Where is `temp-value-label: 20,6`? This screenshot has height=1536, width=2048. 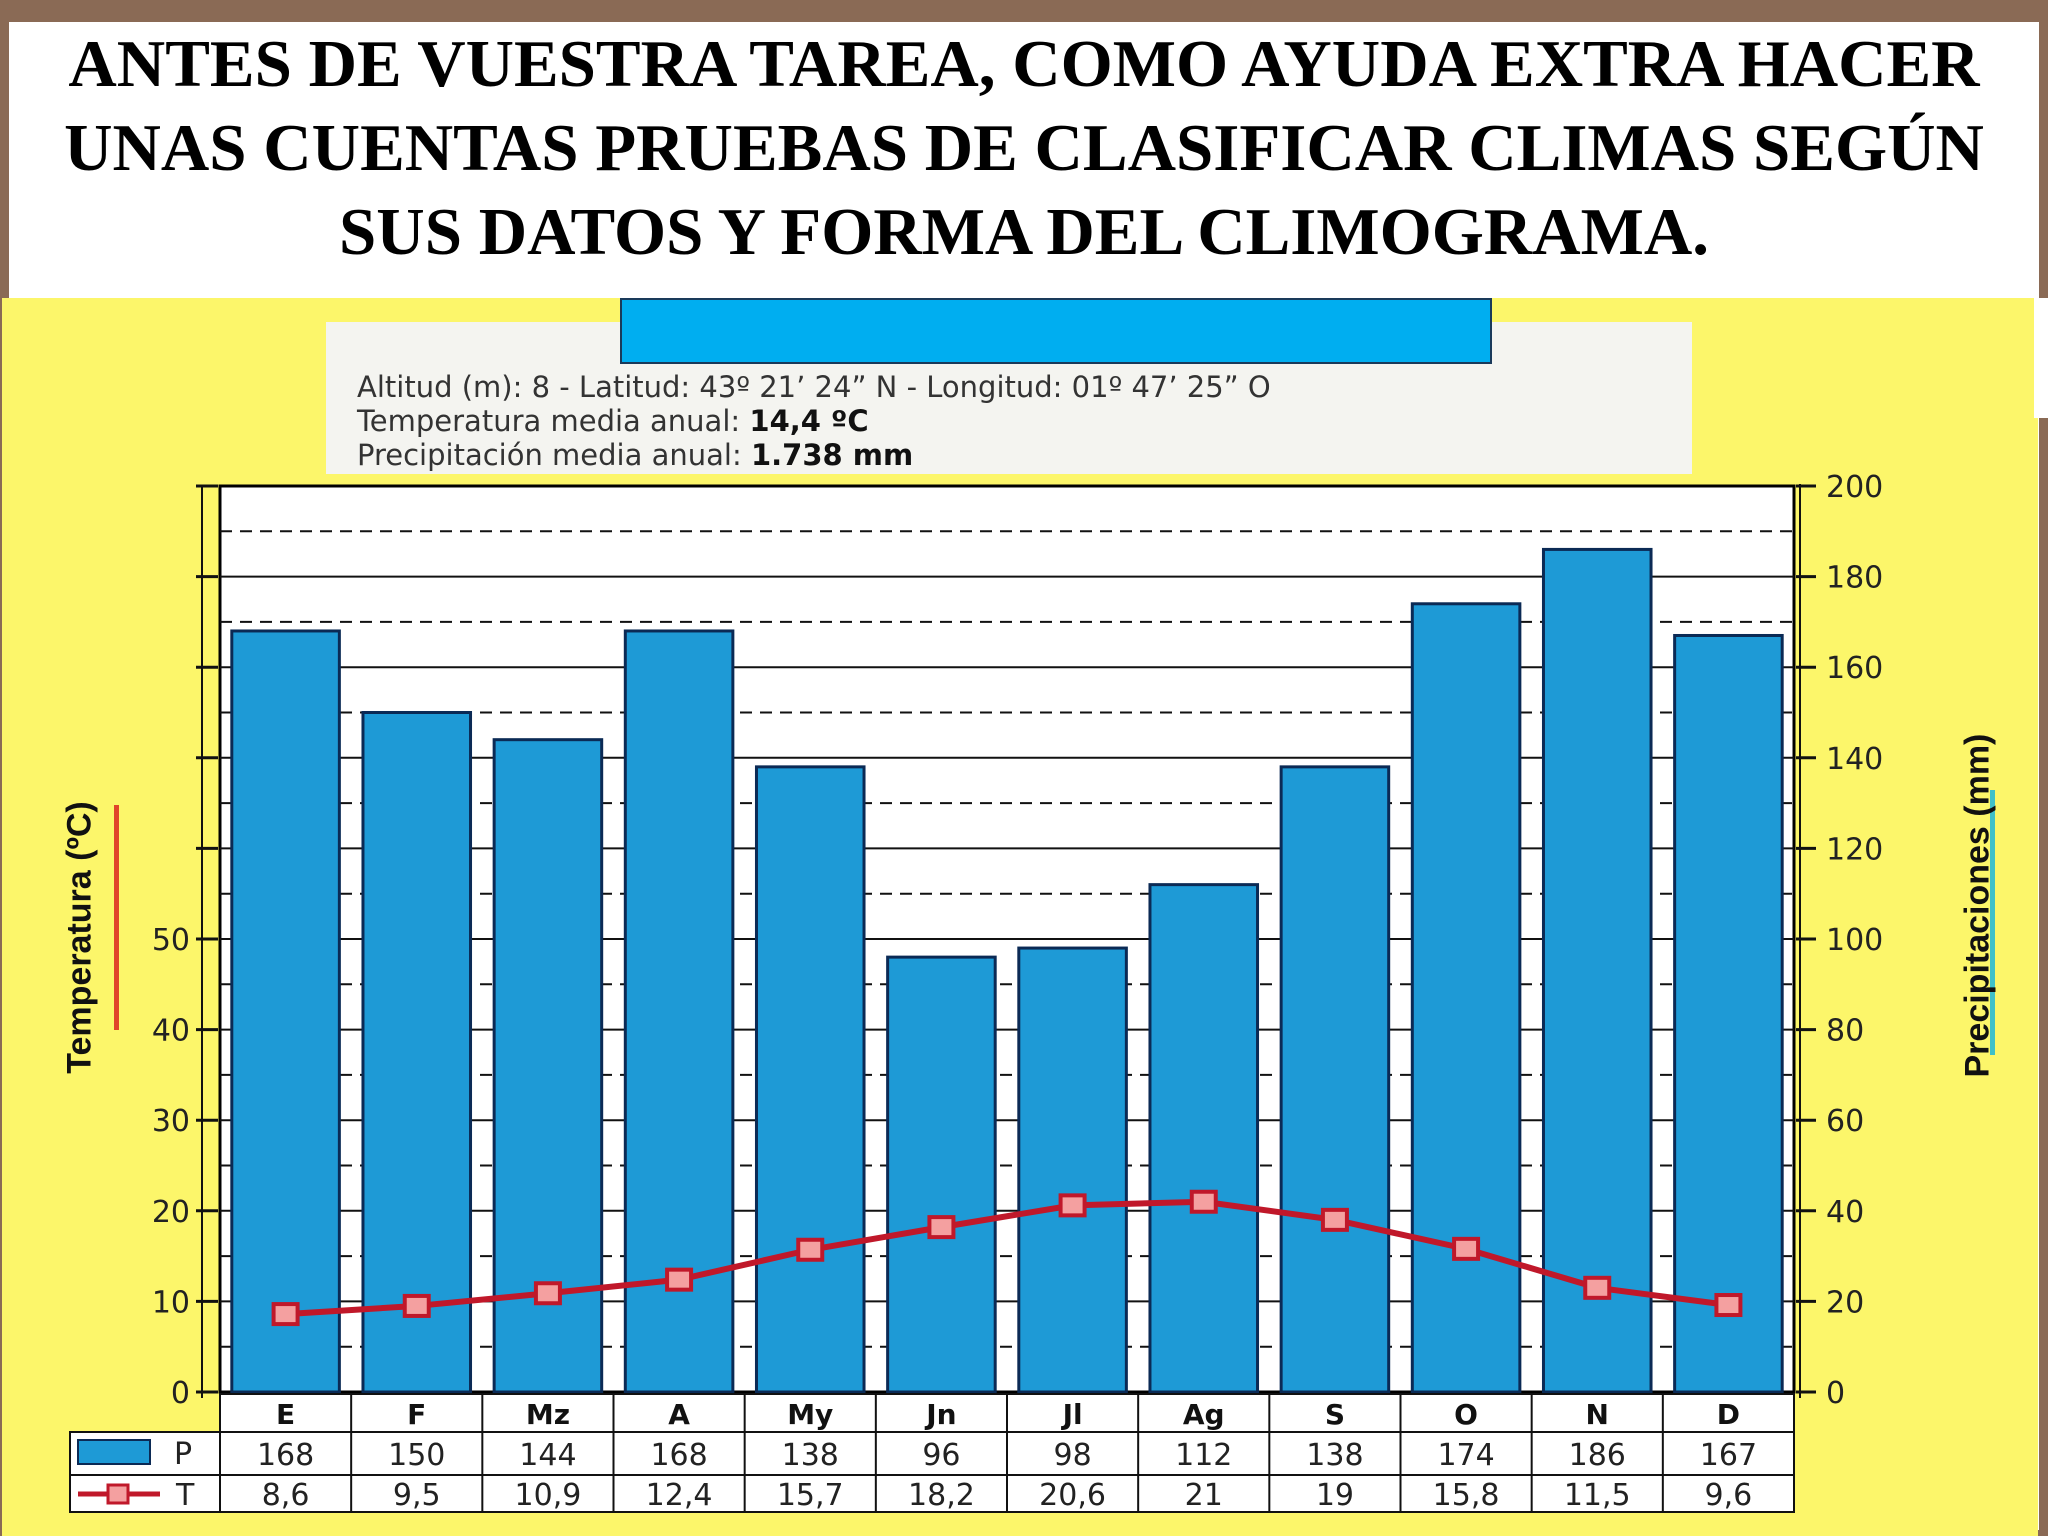
temp-value-label: 20,6 is located at coordinates (1072, 1495).